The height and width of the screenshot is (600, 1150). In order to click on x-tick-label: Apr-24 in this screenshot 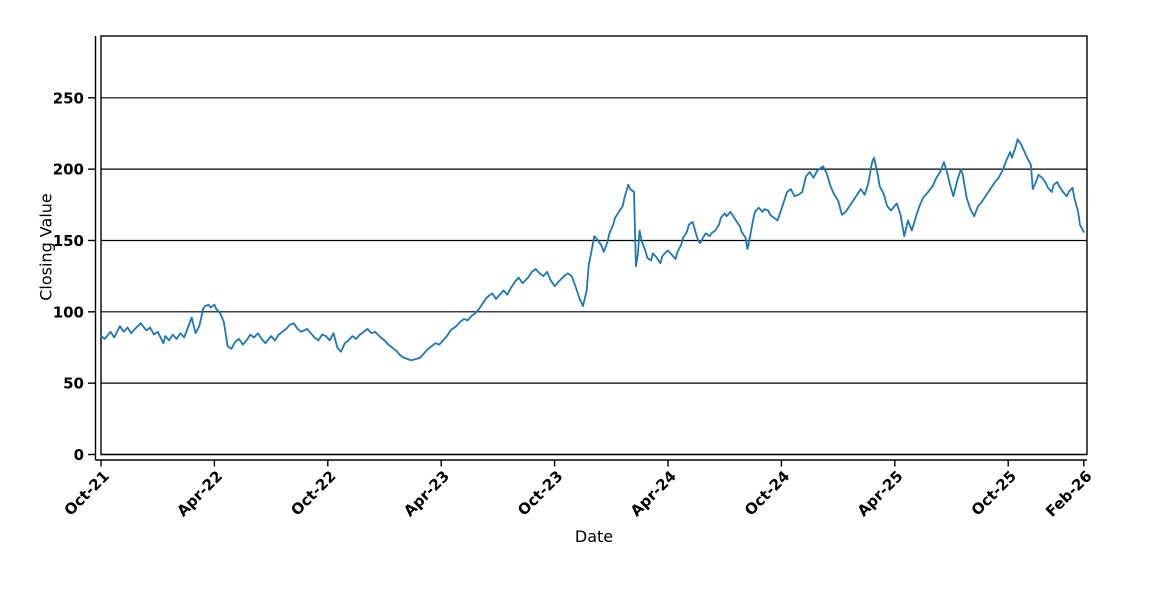, I will do `click(653, 493)`.